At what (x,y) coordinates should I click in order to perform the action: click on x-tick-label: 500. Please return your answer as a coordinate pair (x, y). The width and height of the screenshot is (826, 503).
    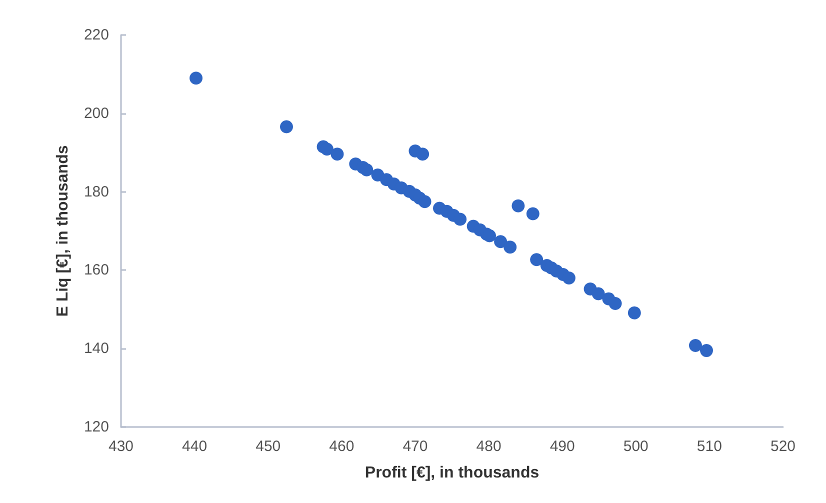
    Looking at the image, I should click on (635, 446).